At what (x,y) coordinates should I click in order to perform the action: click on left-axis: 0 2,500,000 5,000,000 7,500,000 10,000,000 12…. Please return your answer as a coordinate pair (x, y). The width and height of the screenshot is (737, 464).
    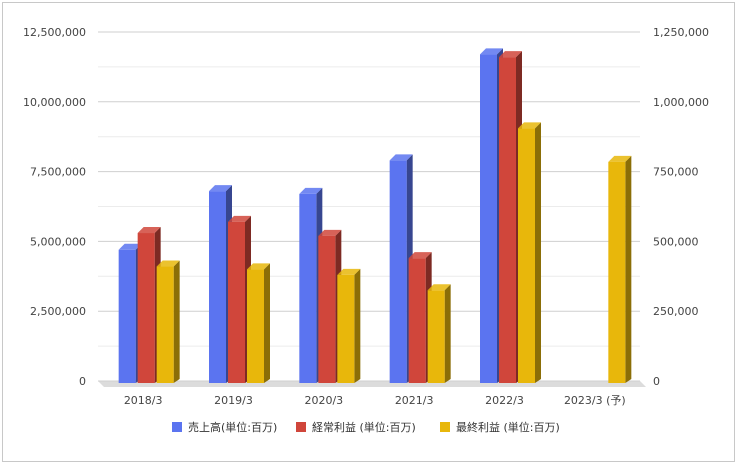
    Looking at the image, I should click on (54, 207).